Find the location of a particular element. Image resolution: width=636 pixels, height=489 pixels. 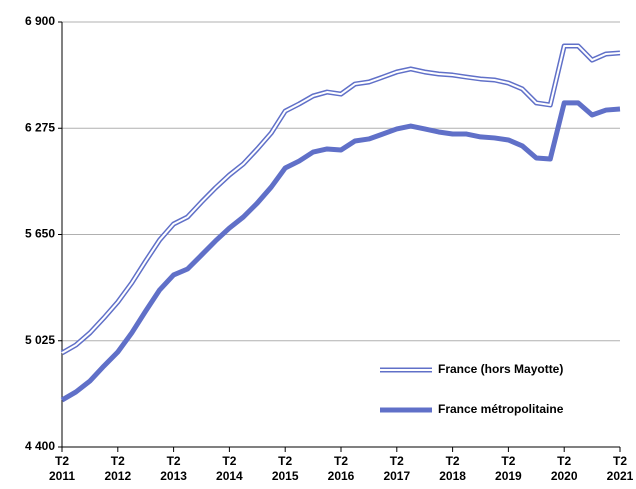

y-tick-label: 5 650 is located at coordinates (40, 234).